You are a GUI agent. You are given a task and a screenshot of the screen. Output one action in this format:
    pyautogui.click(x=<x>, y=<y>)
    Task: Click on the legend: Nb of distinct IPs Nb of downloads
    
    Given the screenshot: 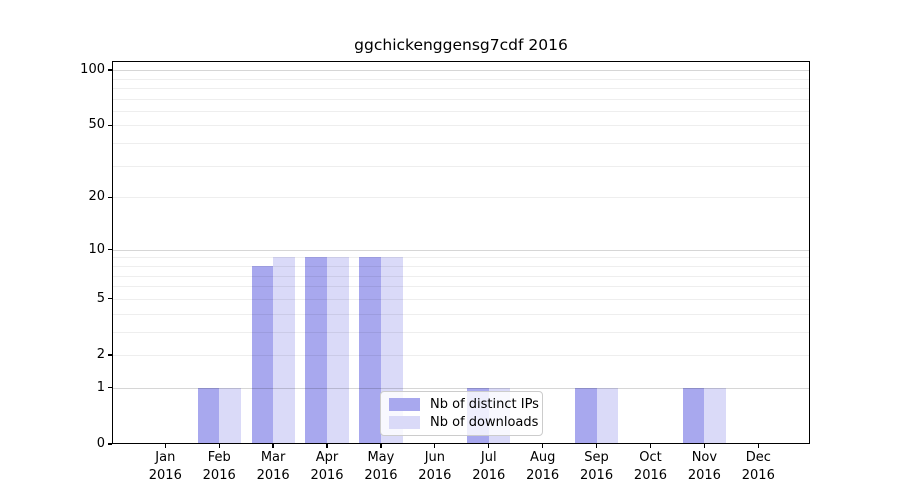 What is the action you would take?
    pyautogui.click(x=461, y=413)
    